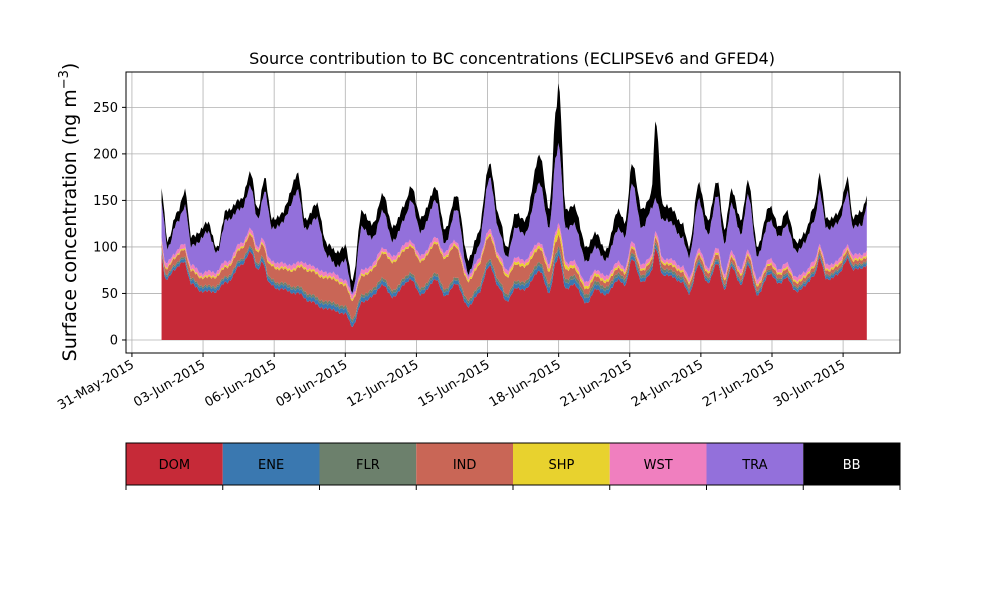 This screenshot has height=600, width=1000. Describe the element at coordinates (596, 383) in the screenshot. I see `x-tick-label: 21-Jun-2015` at that location.